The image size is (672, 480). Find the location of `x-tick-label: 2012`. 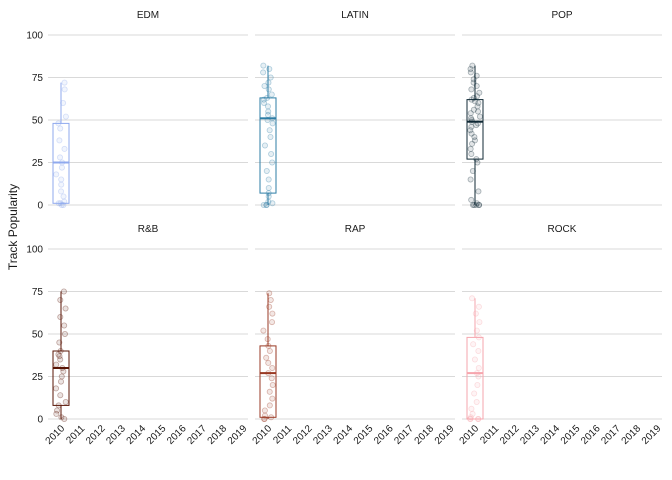

x-tick-label: 2012 is located at coordinates (96, 435).